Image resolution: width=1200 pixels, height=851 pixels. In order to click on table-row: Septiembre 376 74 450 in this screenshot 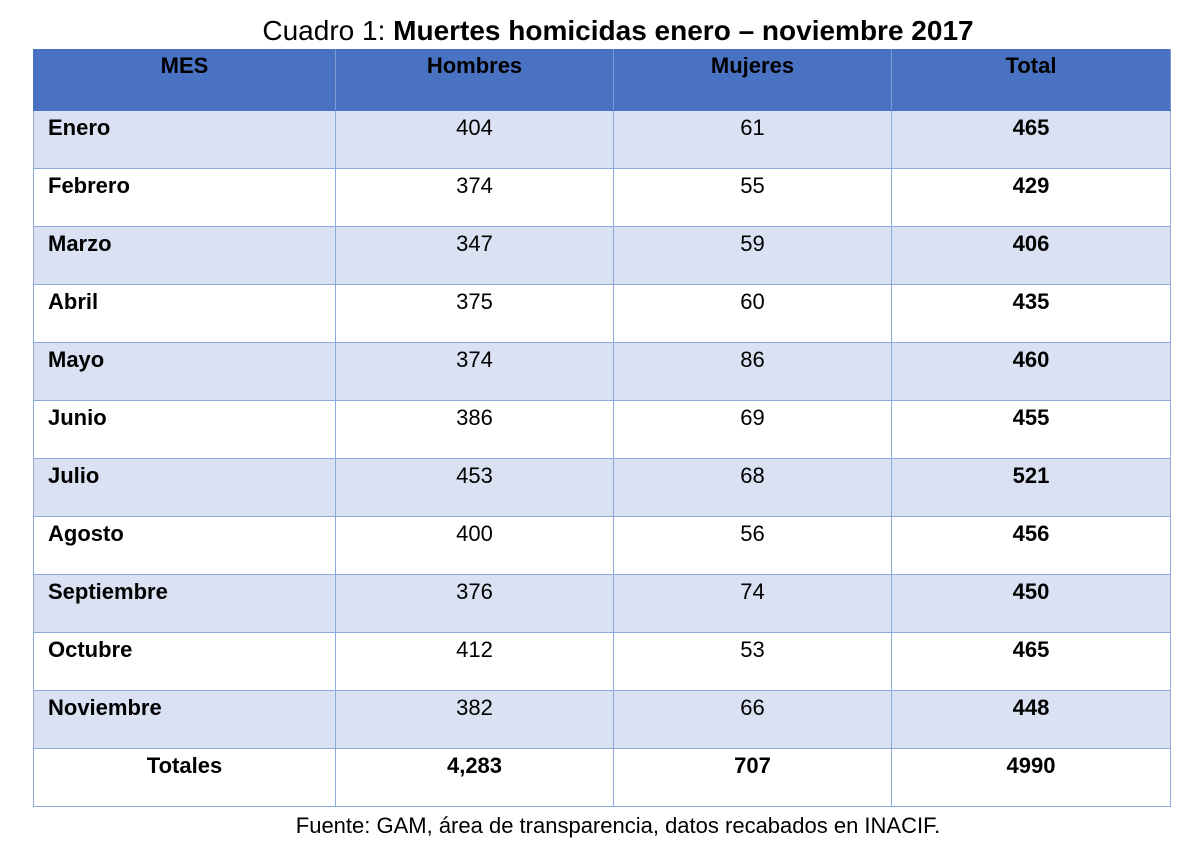, I will do `click(602, 603)`.